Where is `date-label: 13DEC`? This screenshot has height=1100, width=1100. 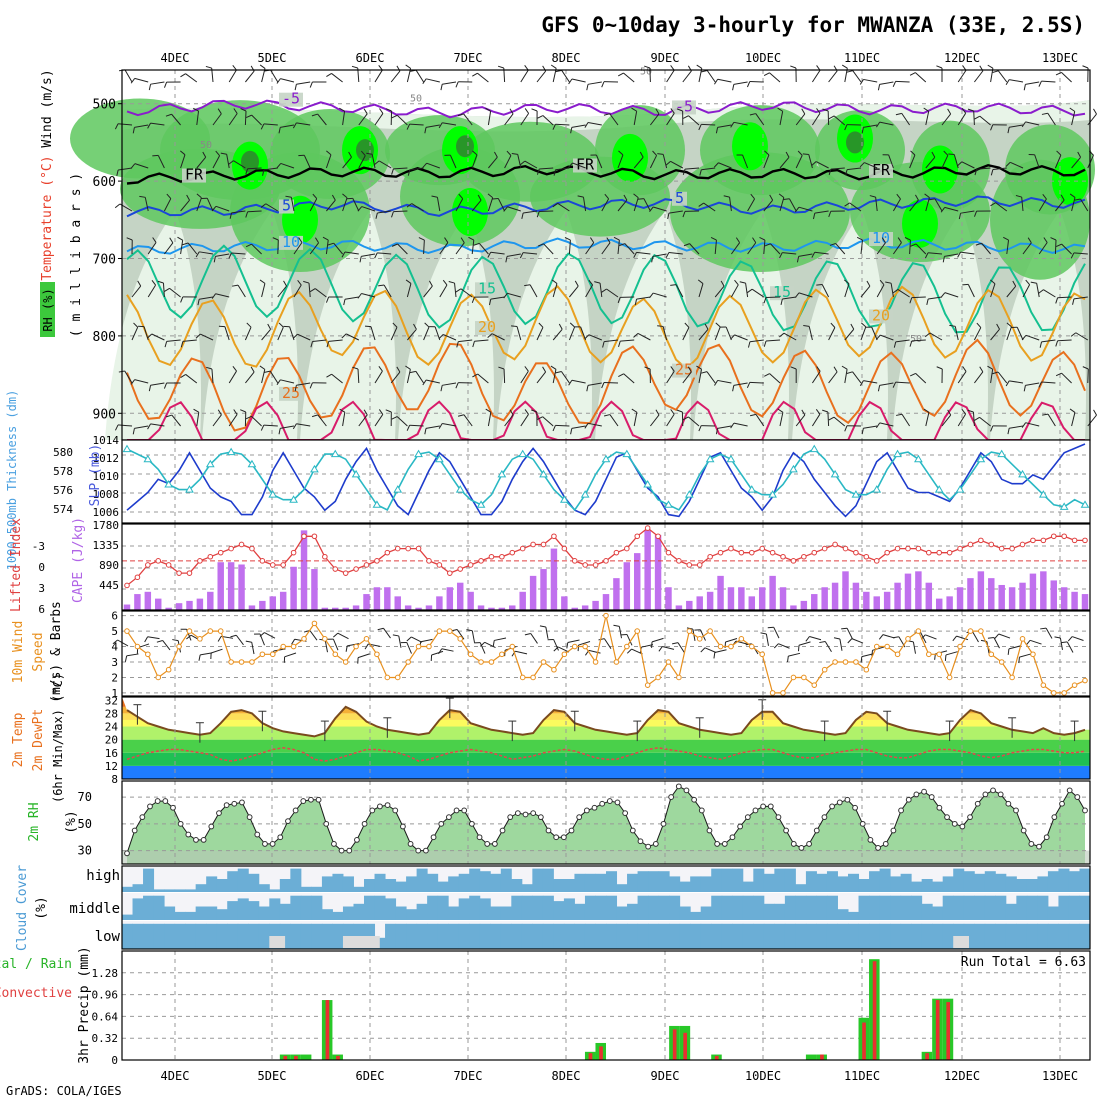
date-label: 13DEC is located at coordinates (1060, 1076).